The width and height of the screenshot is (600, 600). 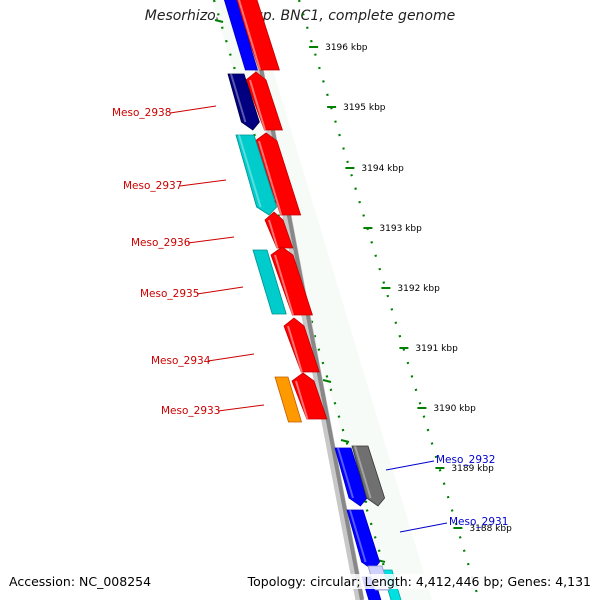 I want to click on accession-text: Accession: NC_008254, so click(x=80, y=581).